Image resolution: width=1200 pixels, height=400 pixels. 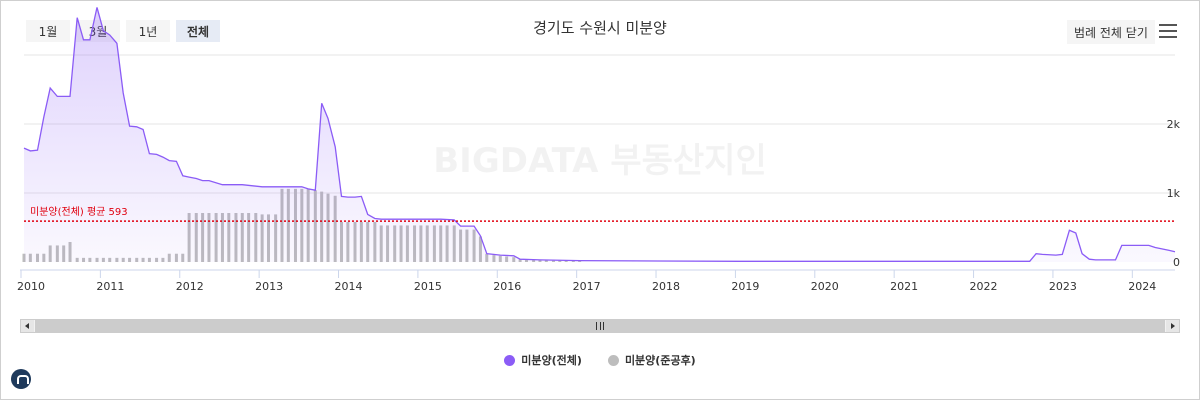 What do you see at coordinates (1176, 262) in the screenshot?
I see `y-tick-label: 0` at bounding box center [1176, 262].